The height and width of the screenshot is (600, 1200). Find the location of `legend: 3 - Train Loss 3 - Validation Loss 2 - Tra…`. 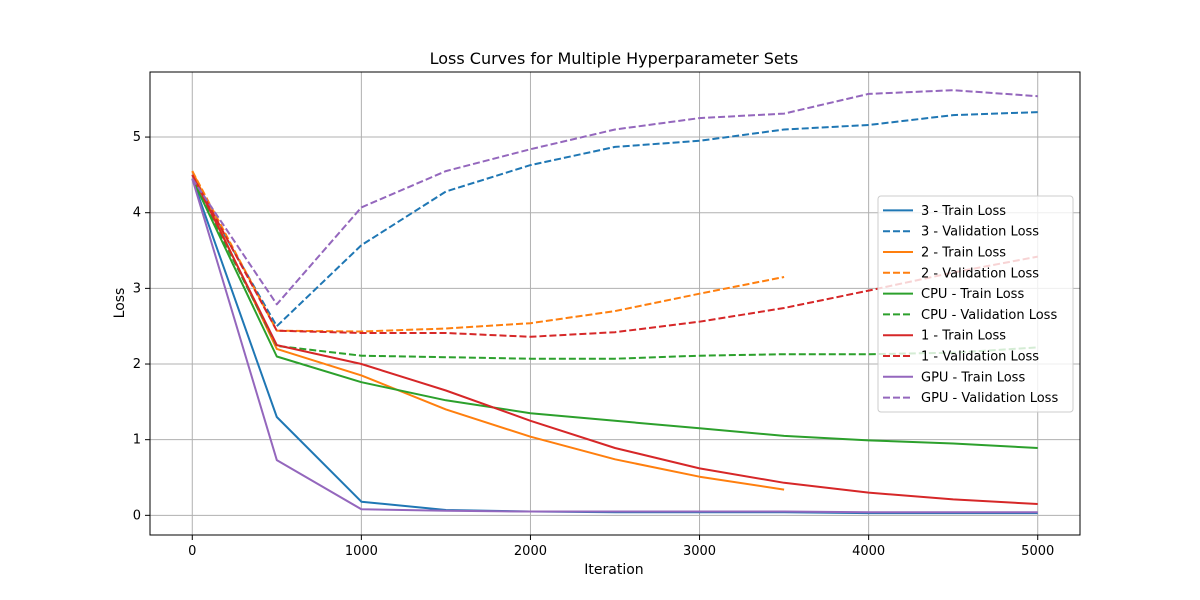

legend: 3 - Train Loss 3 - Validation Loss 2 - Tra… is located at coordinates (975, 304).